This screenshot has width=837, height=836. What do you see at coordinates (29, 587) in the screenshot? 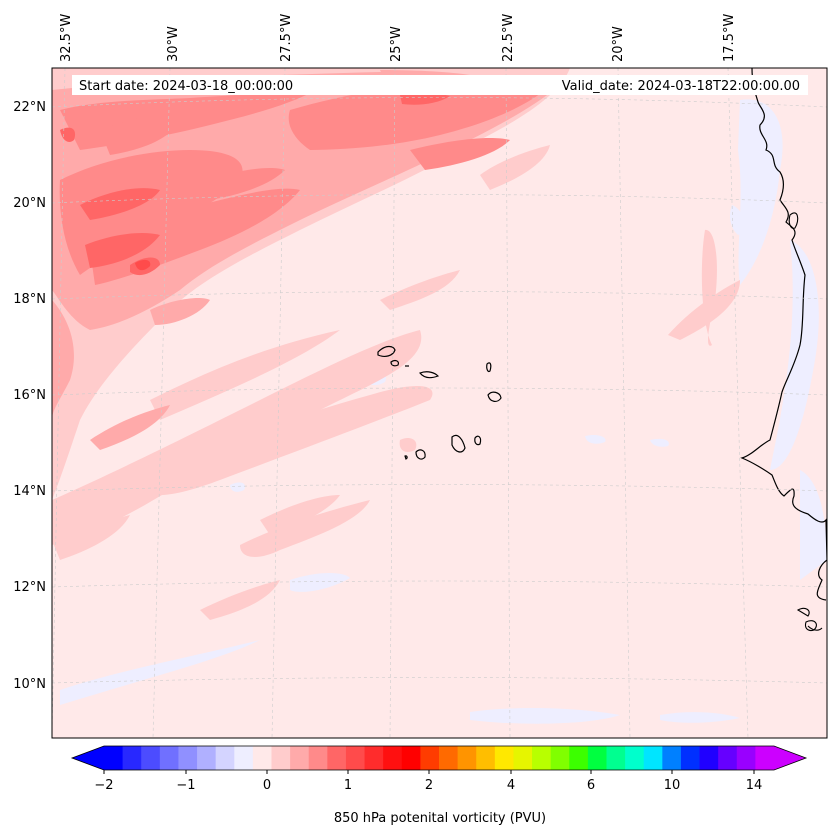
I see `lat-tick-label: 12°N` at bounding box center [29, 587].